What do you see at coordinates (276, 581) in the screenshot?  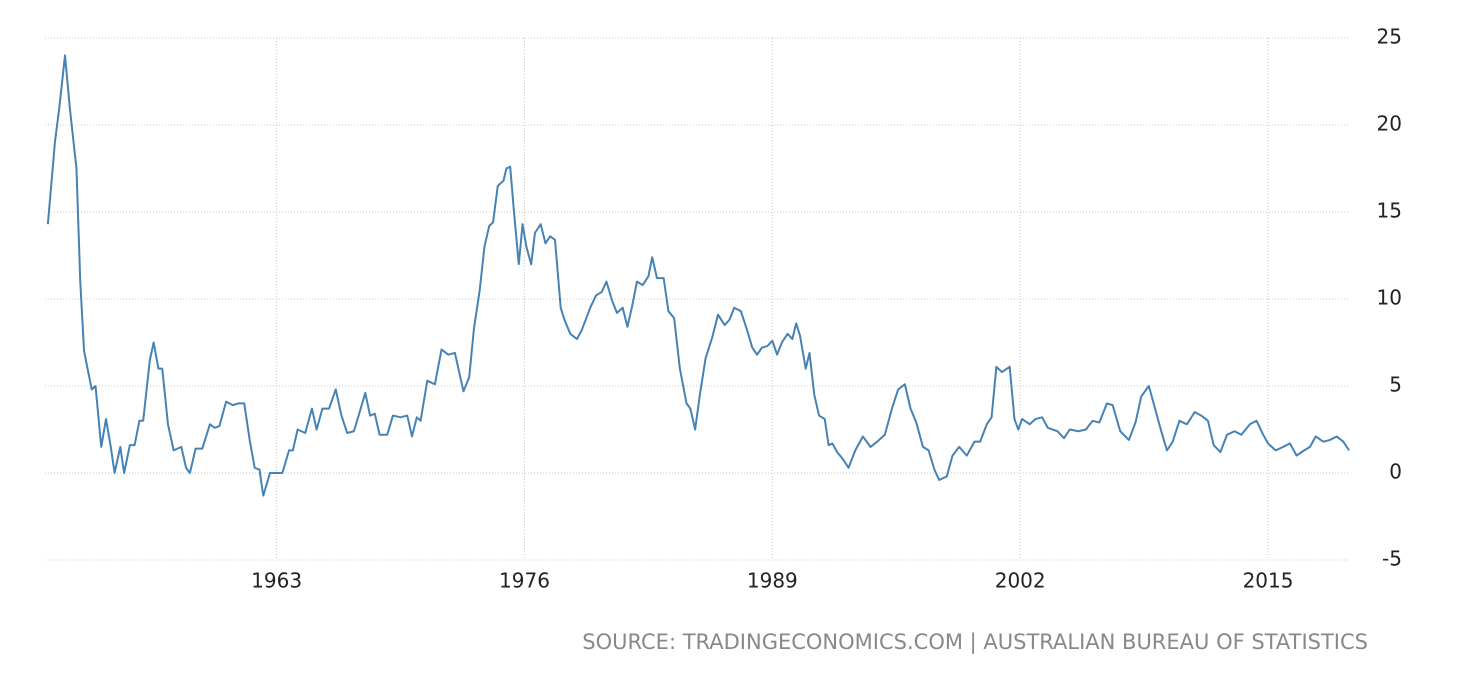 I see `x-tick-label: 1963` at bounding box center [276, 581].